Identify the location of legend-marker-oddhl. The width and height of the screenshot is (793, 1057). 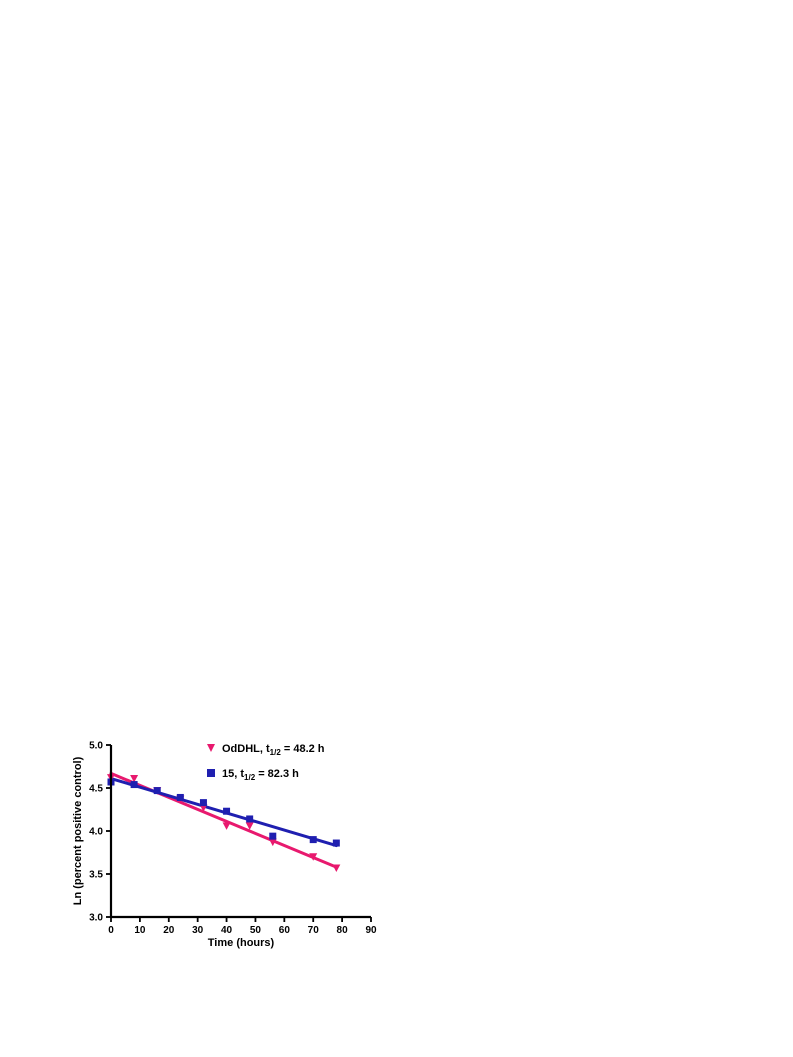
(211, 748).